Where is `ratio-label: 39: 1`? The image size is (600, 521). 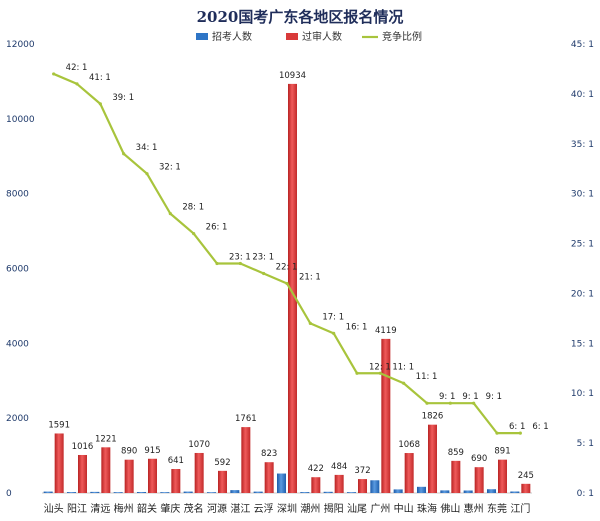 ratio-label: 39: 1 is located at coordinates (123, 98).